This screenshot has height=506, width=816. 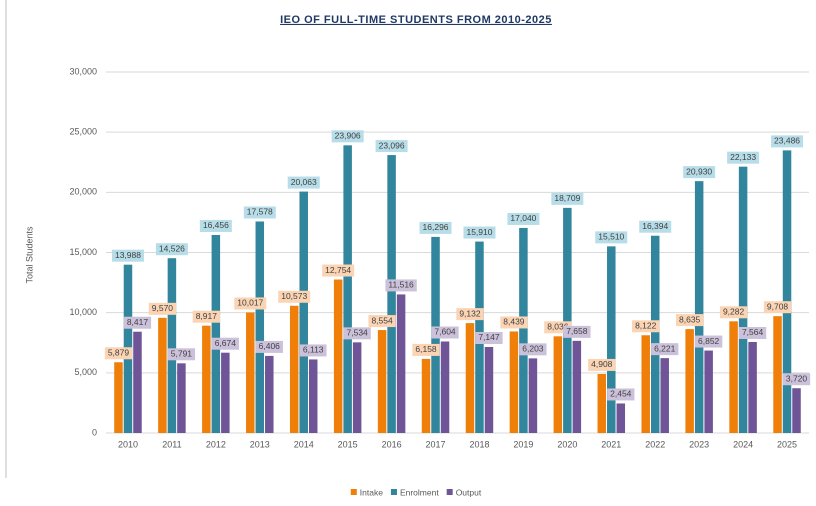 What do you see at coordinates (489, 337) in the screenshot?
I see `data-label: 7,147` at bounding box center [489, 337].